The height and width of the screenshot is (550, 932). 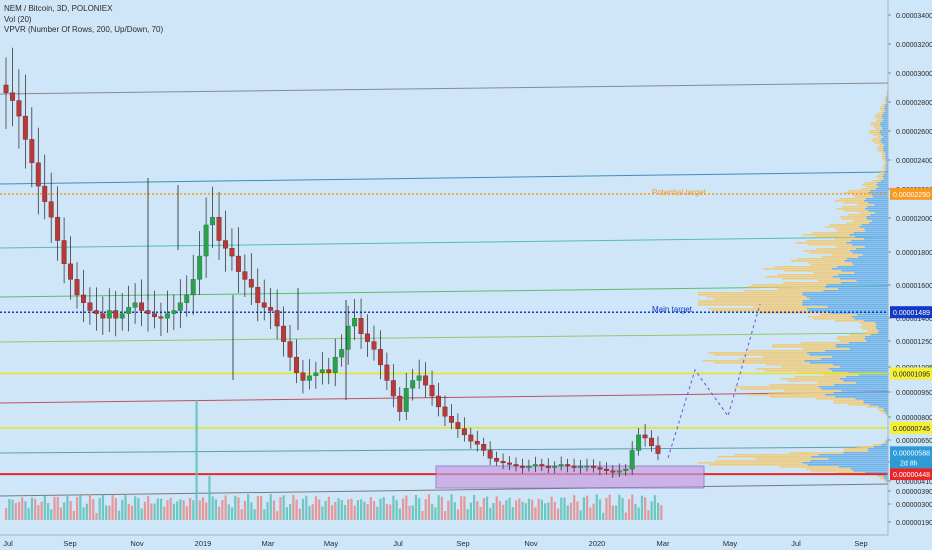 What do you see at coordinates (58, 8) in the screenshot?
I see `symbol-title: NEM / Bitcoin, 3D, POLONIEX` at bounding box center [58, 8].